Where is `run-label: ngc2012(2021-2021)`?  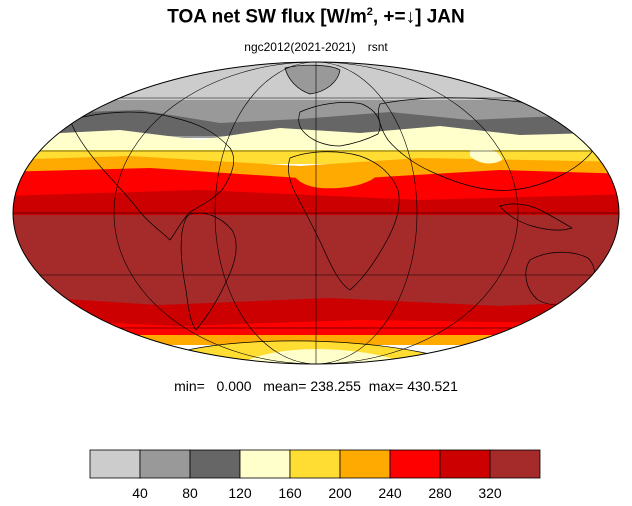 run-label: ngc2012(2021-2021) is located at coordinates (300, 47).